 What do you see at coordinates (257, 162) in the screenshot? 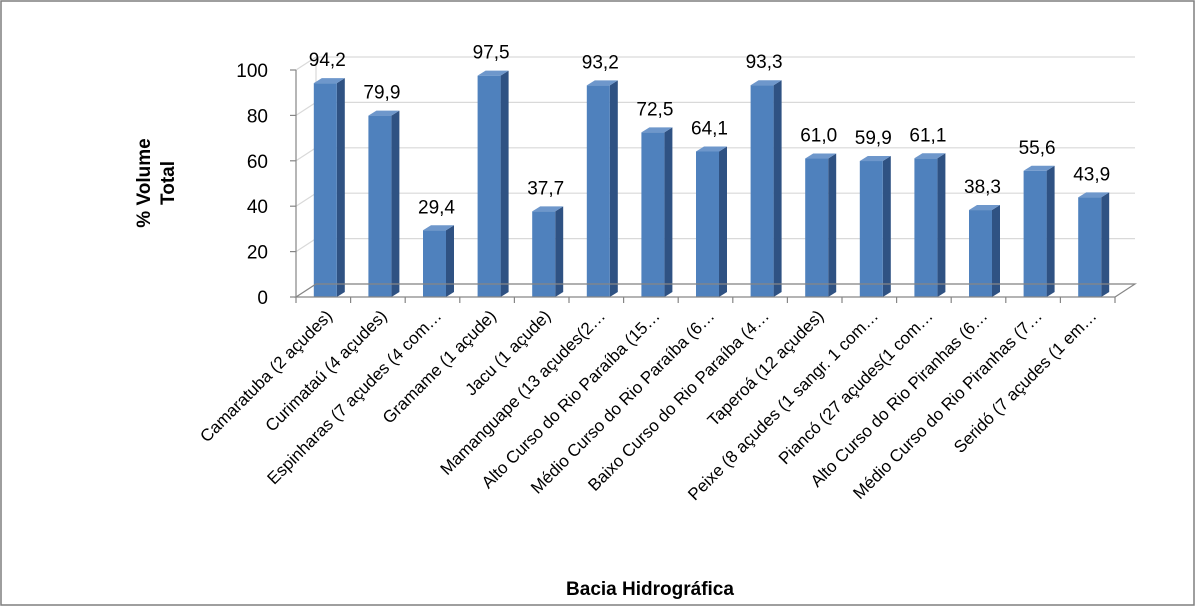
I see `y-tick-label: 60` at bounding box center [257, 162].